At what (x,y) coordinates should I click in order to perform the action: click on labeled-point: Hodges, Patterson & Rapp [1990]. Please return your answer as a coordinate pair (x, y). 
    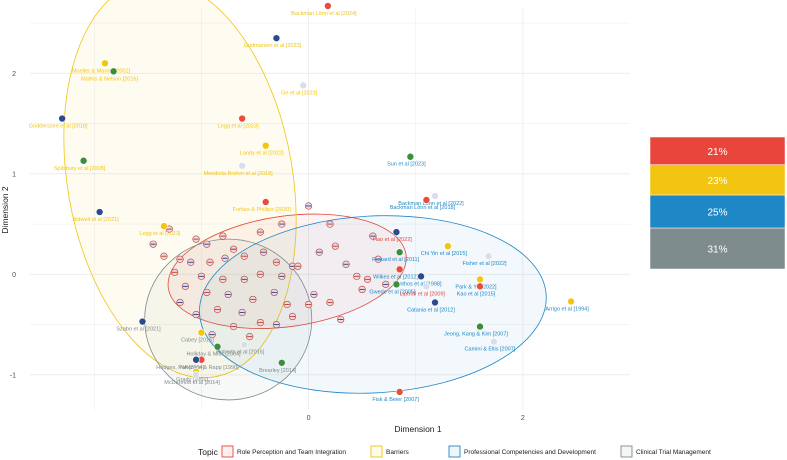
    Looking at the image, I should click on (197, 363).